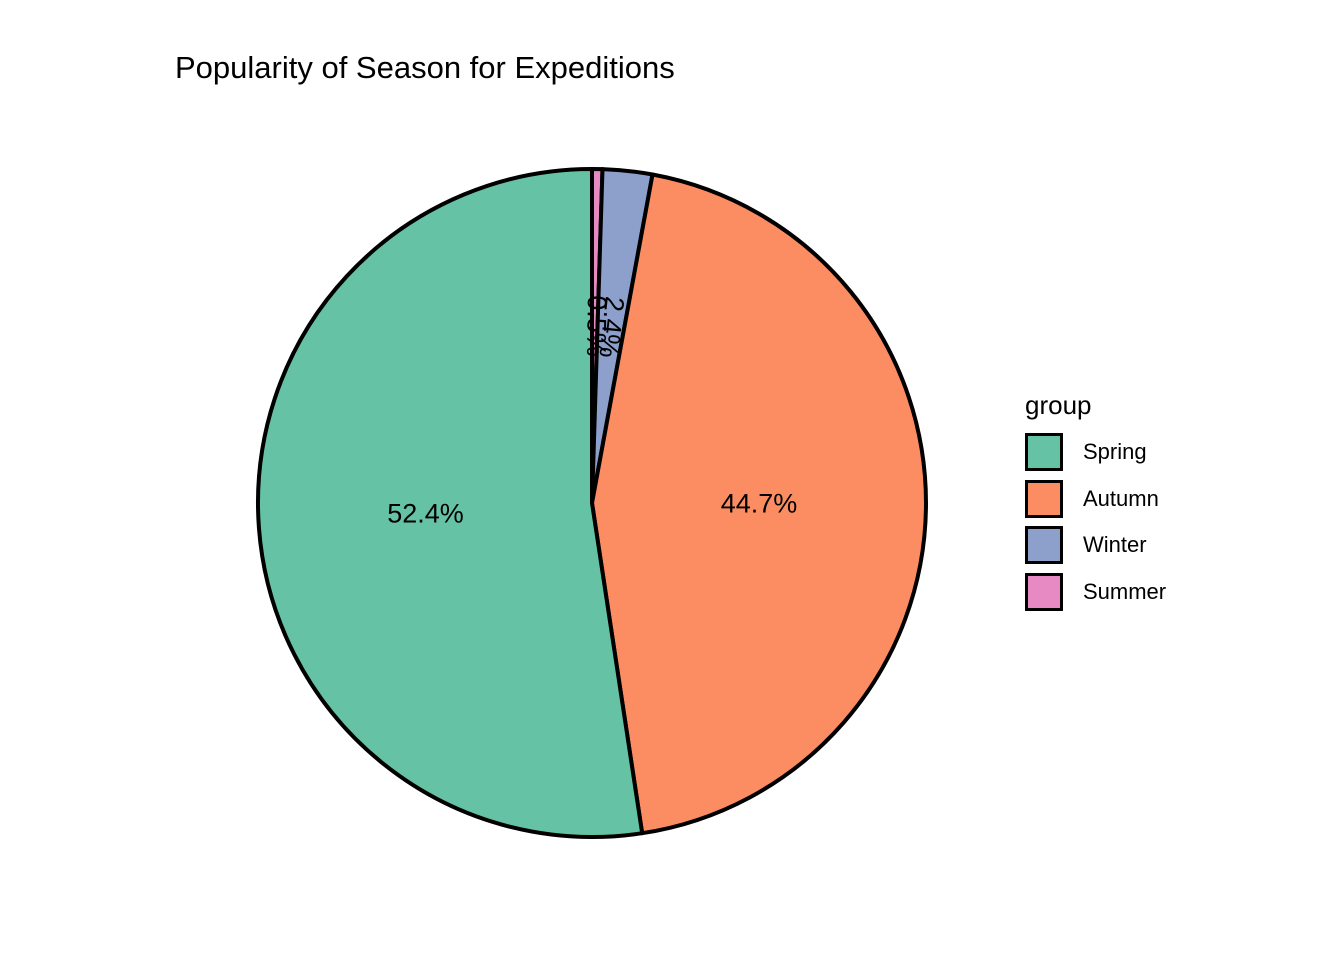  Describe the element at coordinates (1115, 452) in the screenshot. I see `legend-label-spring: Spring` at that location.